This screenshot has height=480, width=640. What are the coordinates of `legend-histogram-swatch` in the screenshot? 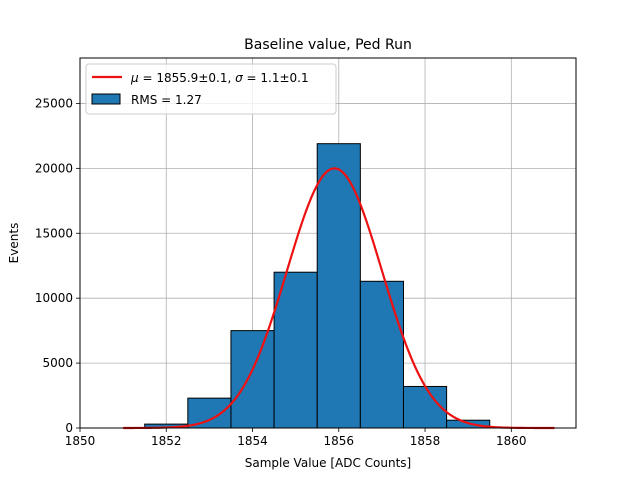 It's located at (106, 99).